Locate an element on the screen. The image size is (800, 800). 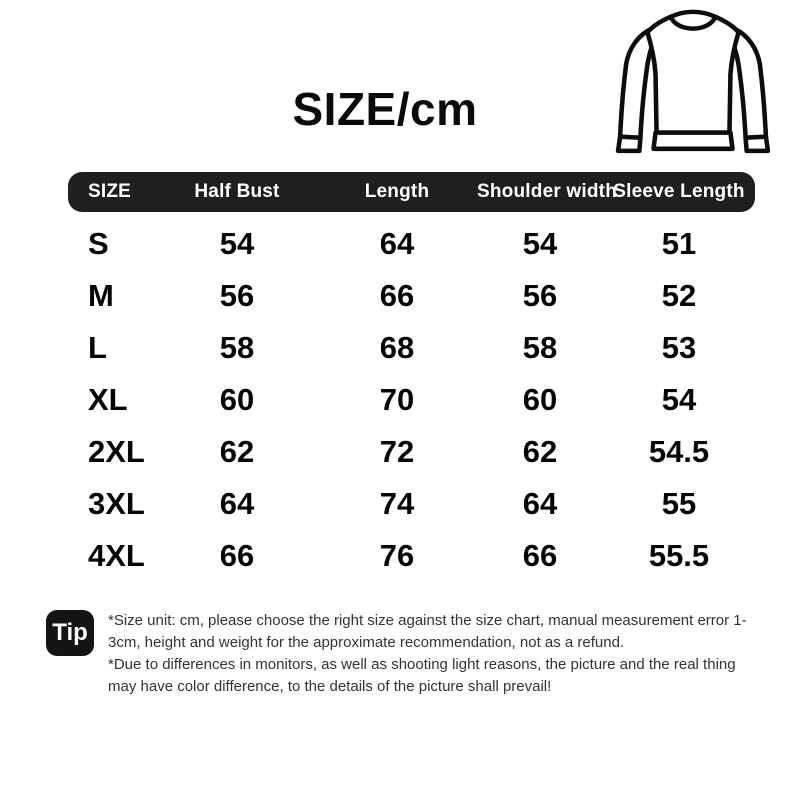
tip-badge: Tip is located at coordinates (70, 633).